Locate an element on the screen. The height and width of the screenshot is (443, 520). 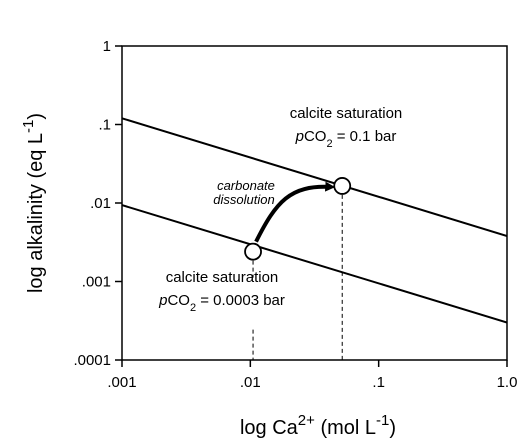
y-tick-label: .1 is located at coordinates (104, 125).